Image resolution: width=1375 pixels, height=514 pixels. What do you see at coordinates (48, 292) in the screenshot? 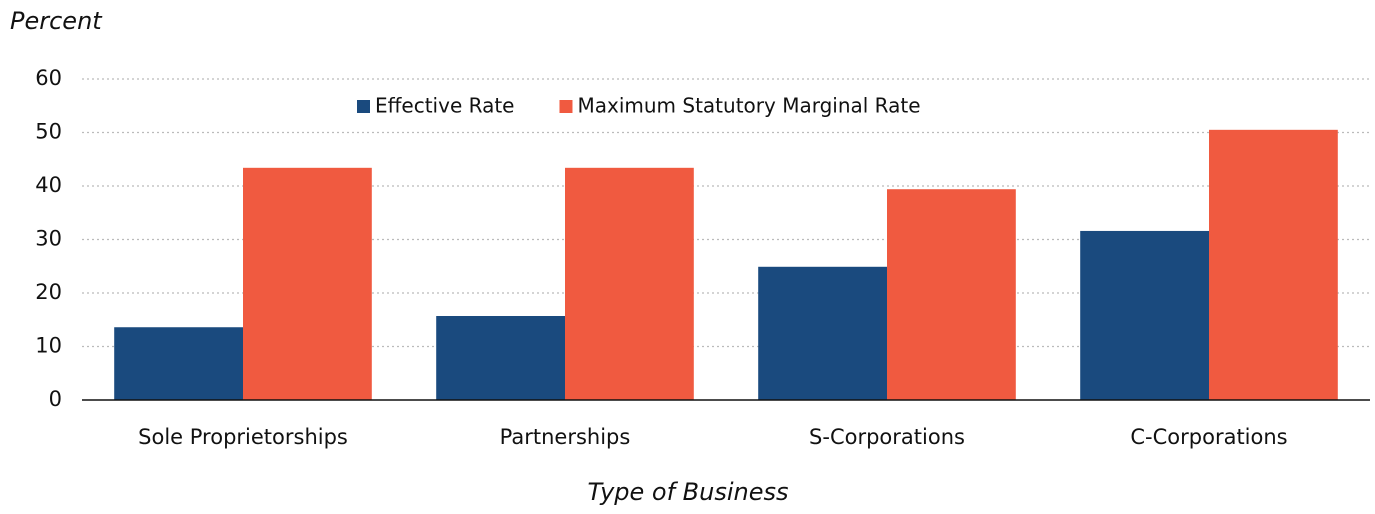
I see `y-tick-label: 20` at bounding box center [48, 292].